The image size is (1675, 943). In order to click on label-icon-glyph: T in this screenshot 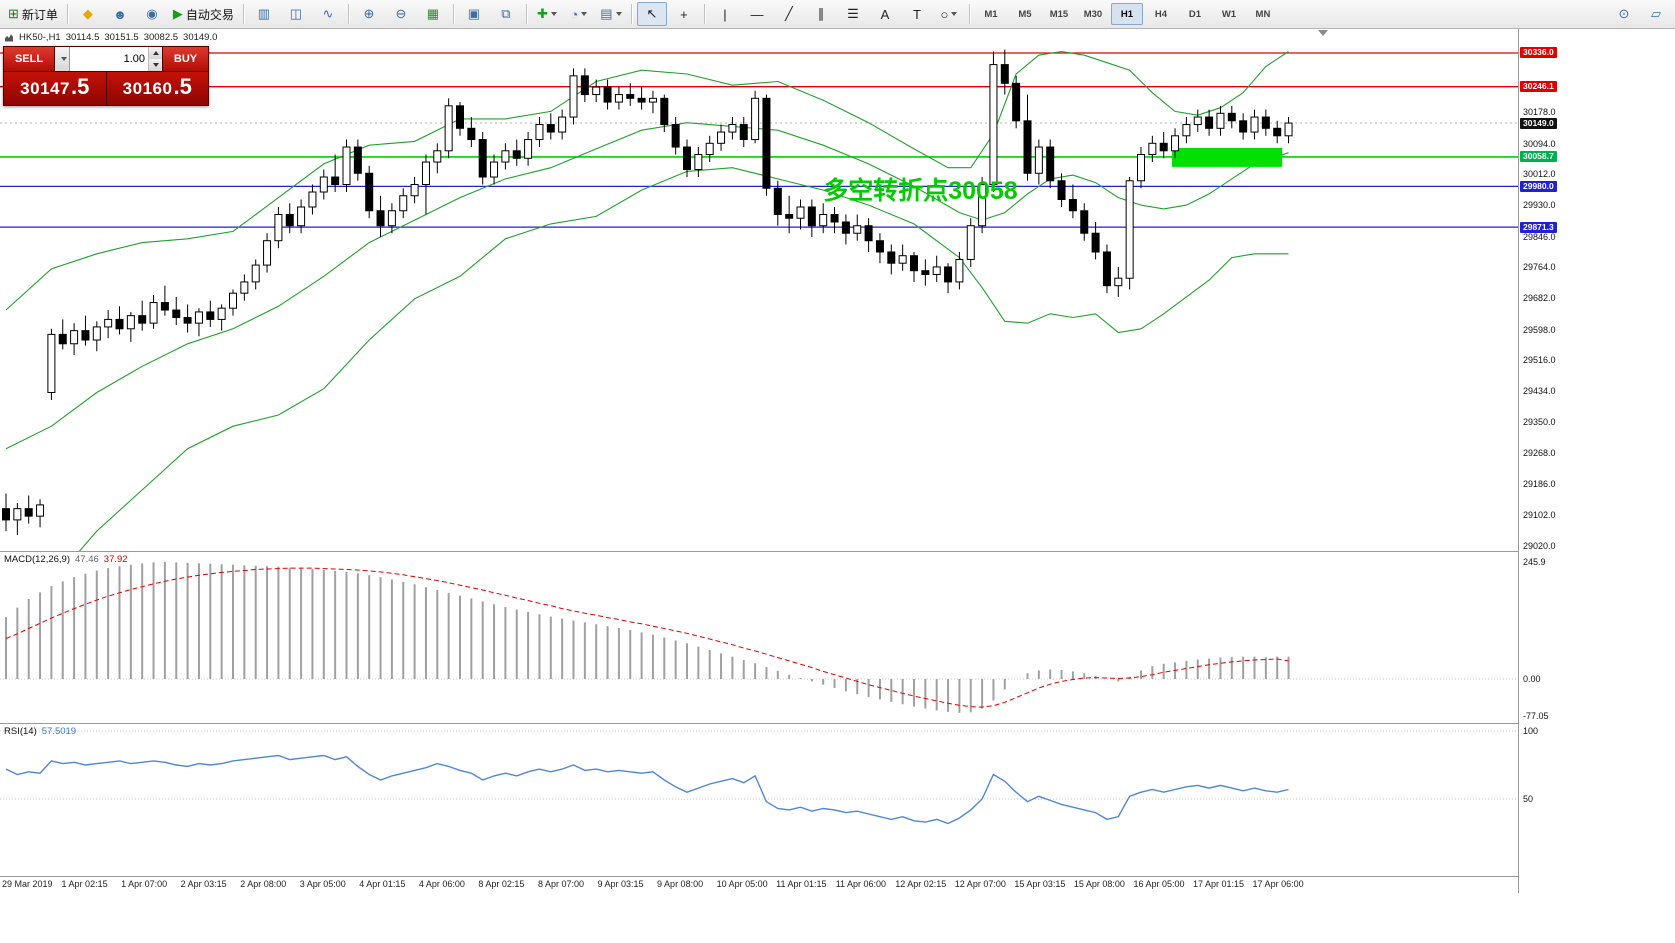, I will do `click(916, 14)`.